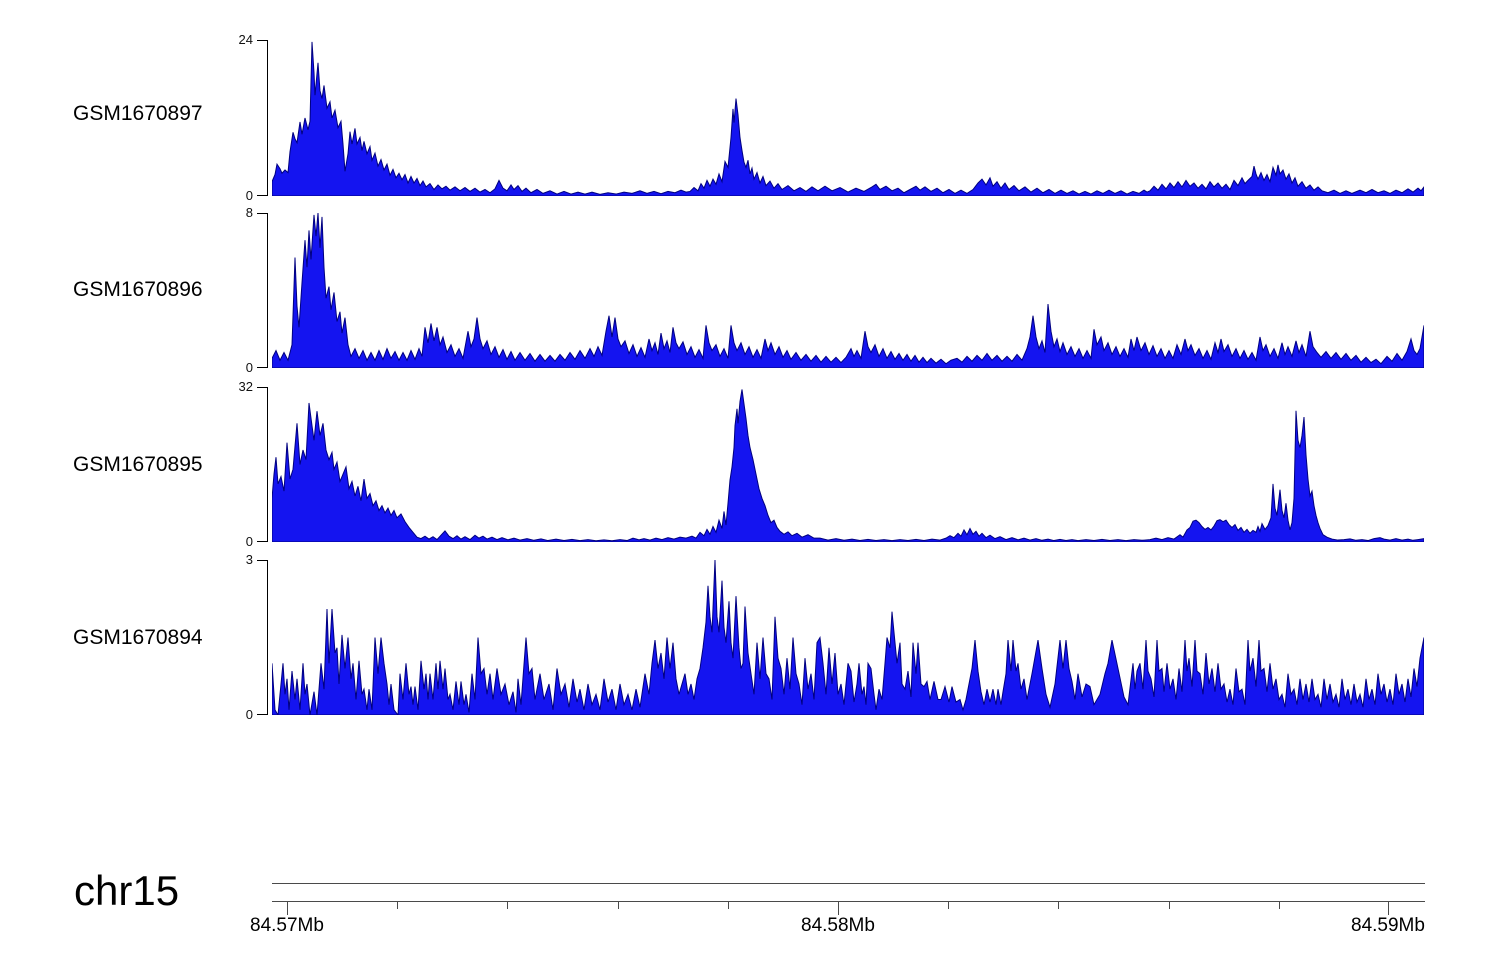 Image resolution: width=1500 pixels, height=980 pixels. What do you see at coordinates (262, 464) in the screenshot?
I see `track3-y-axis-bracket` at bounding box center [262, 464].